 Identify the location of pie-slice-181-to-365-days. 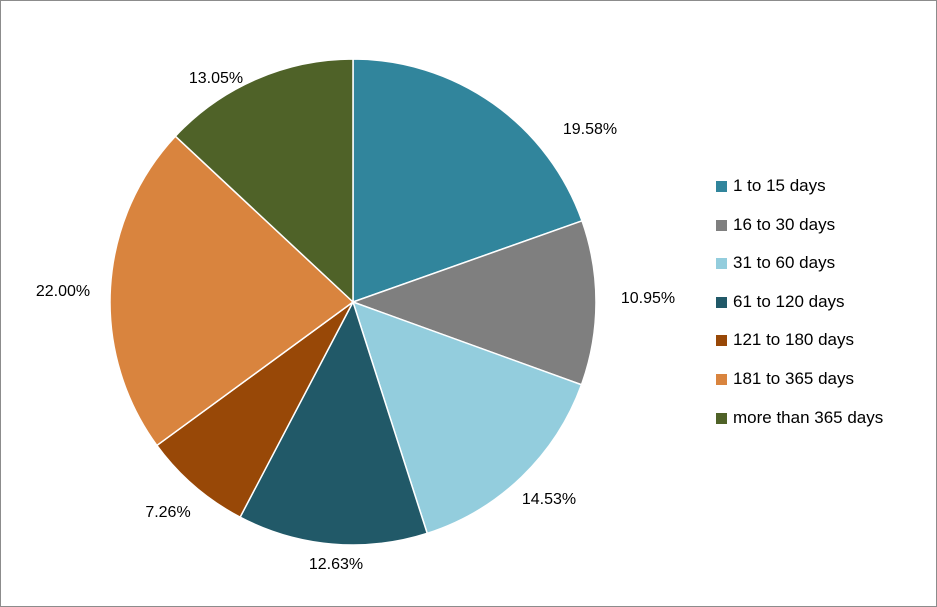
(232, 291).